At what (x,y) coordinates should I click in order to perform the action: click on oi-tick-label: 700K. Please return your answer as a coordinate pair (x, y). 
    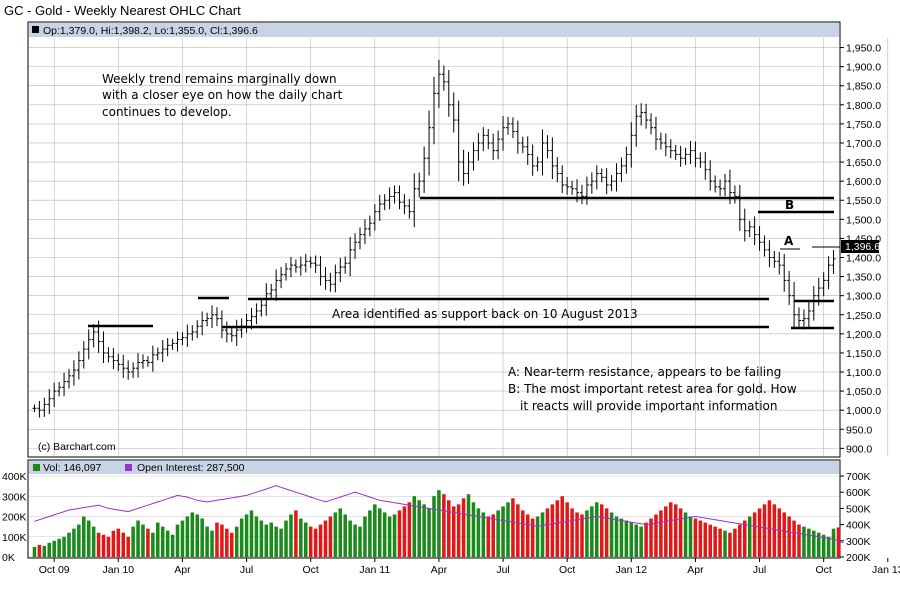
    Looking at the image, I should click on (858, 477).